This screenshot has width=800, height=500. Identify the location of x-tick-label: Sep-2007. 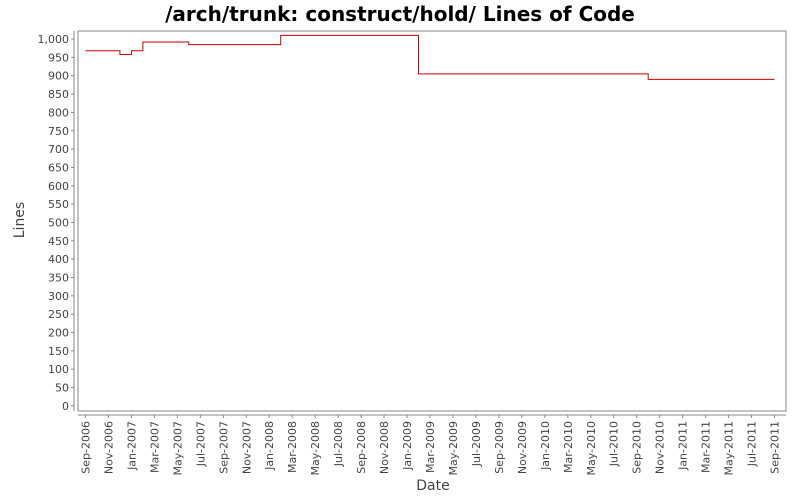
(223, 447).